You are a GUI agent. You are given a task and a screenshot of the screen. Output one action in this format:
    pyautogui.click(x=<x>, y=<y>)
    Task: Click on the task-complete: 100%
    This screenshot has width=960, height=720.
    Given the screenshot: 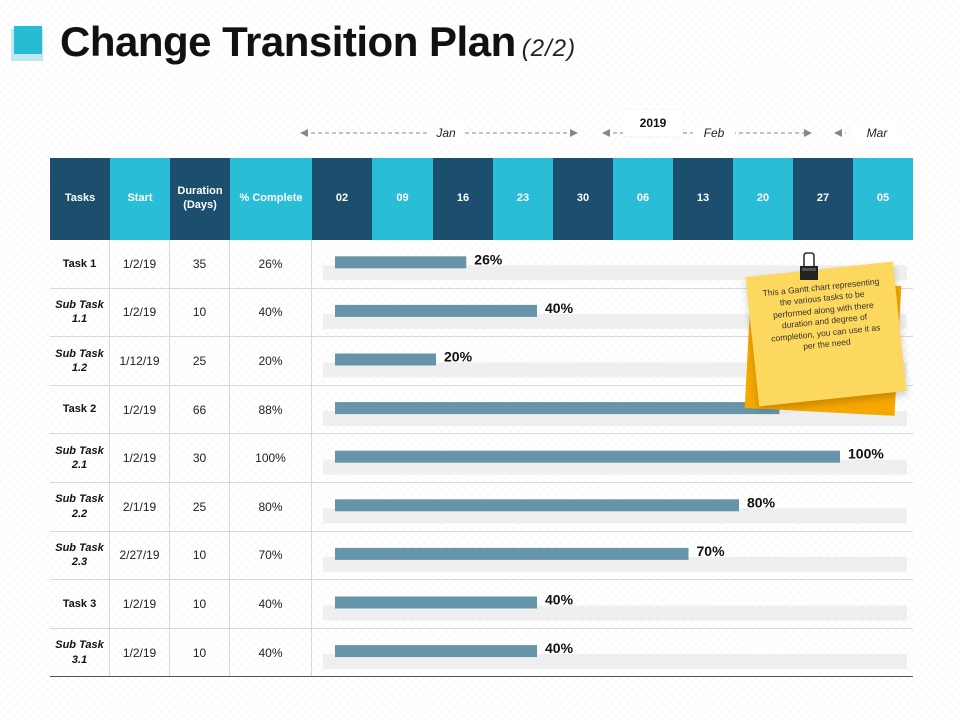 What is the action you would take?
    pyautogui.click(x=271, y=458)
    